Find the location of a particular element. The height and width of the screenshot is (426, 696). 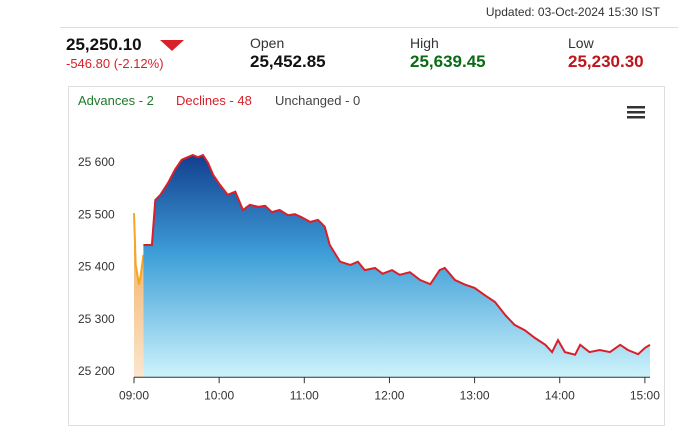

x-tick-label: 12:00 is located at coordinates (389, 395).